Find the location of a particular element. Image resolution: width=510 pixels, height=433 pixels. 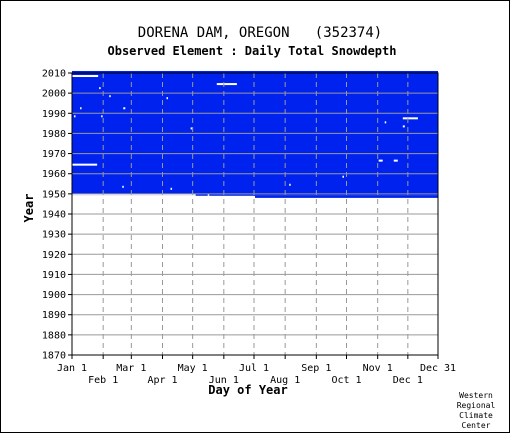

y-tick-label: 1990 is located at coordinates (54, 114).